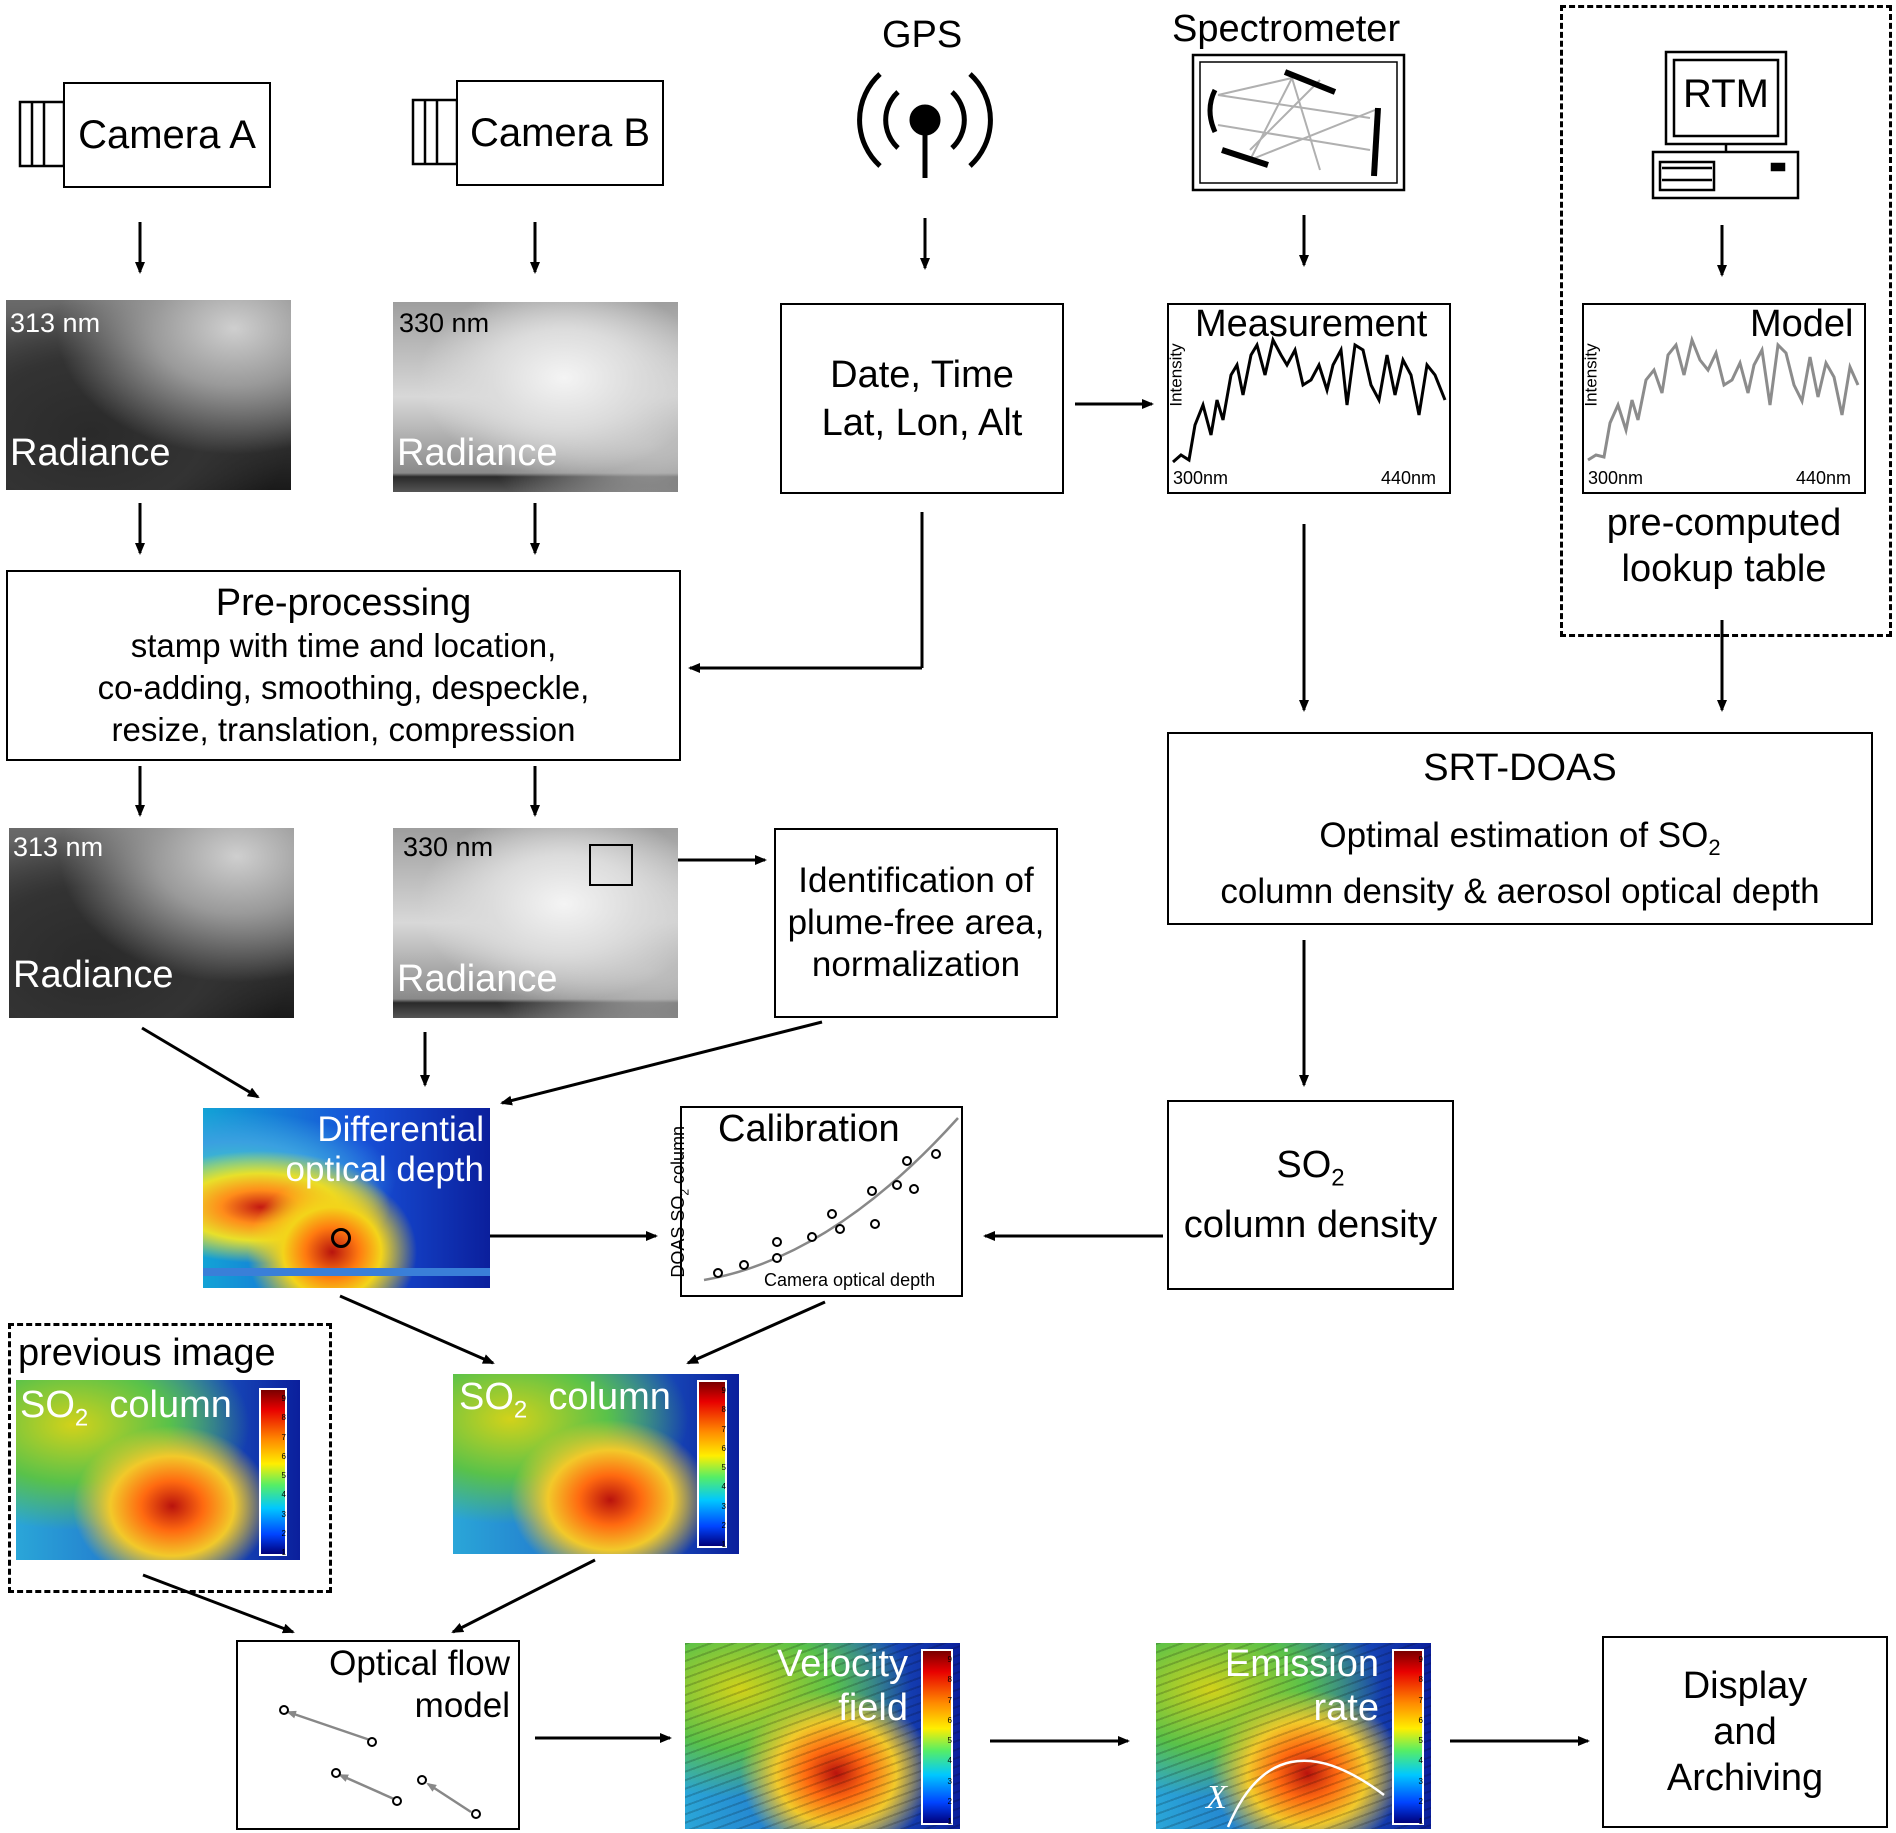  What do you see at coordinates (712, 1464) in the screenshot?
I see `so2-column-colorbar: 9 8 7 6 5 4 3 2 1` at bounding box center [712, 1464].